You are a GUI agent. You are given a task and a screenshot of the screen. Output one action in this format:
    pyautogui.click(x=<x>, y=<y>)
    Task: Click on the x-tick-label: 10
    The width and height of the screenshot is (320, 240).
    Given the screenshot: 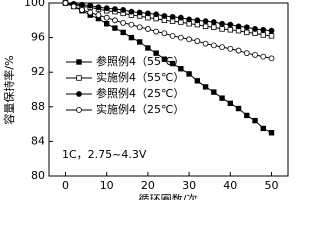 What is the action you would take?
    pyautogui.click(x=107, y=185)
    